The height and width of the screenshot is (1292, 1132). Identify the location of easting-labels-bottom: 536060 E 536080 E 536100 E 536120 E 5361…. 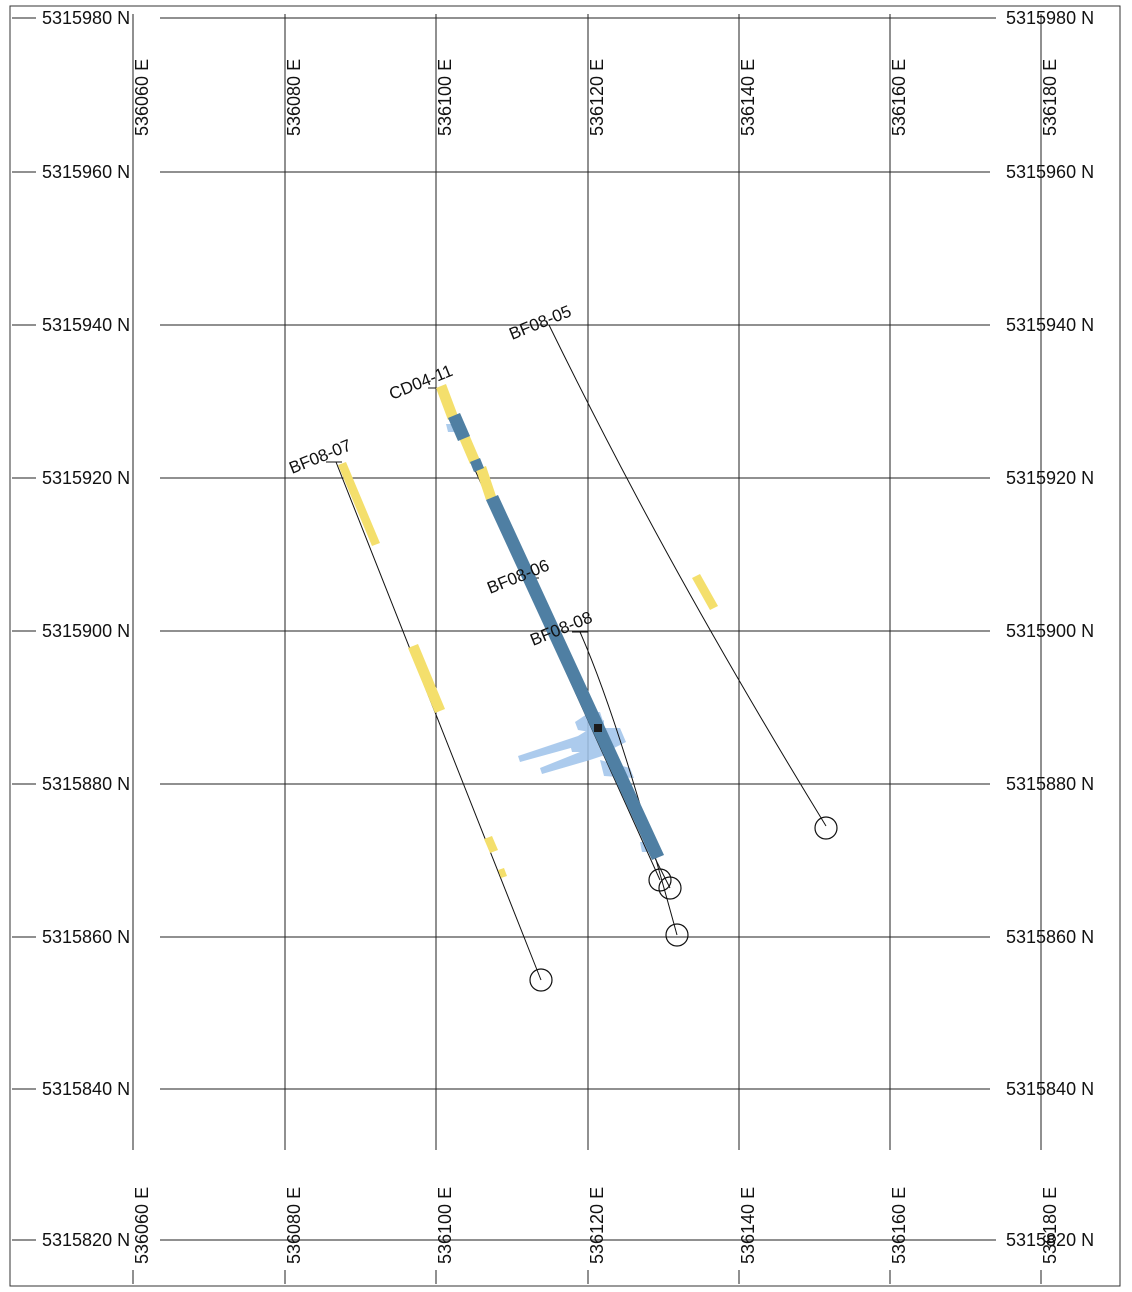
(596, 1225).